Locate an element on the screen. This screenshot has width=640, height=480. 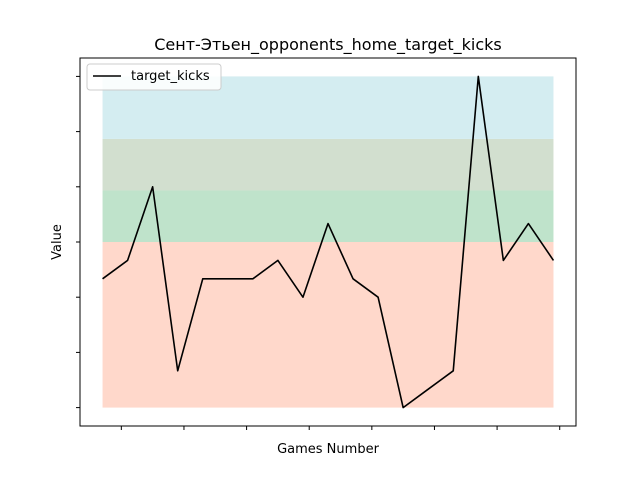
y-axis-ticks is located at coordinates (78, 242).